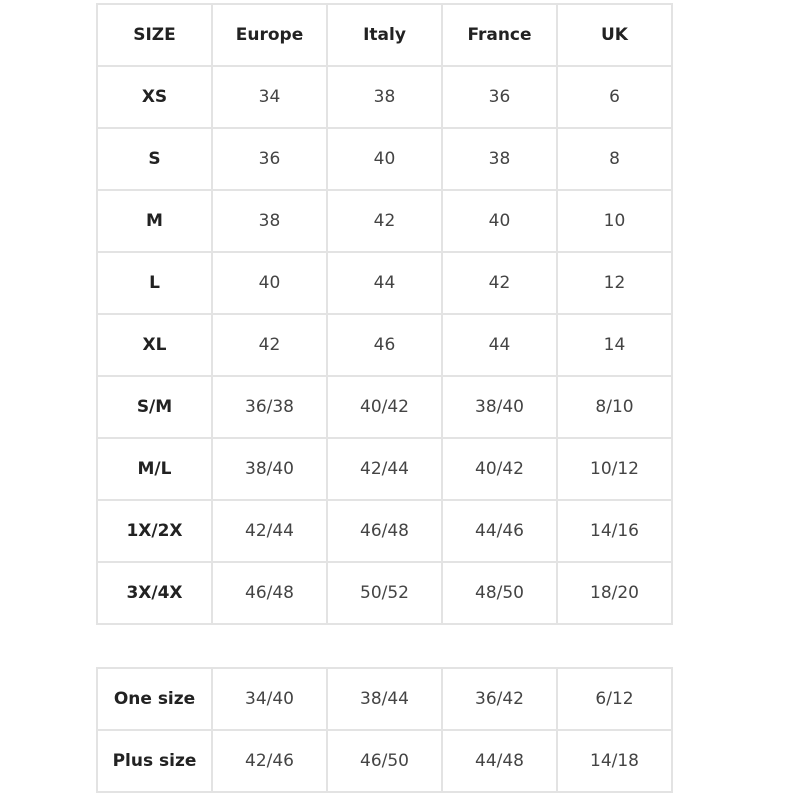 The image size is (800, 800). I want to click on size-label-cell: M, so click(154, 221).